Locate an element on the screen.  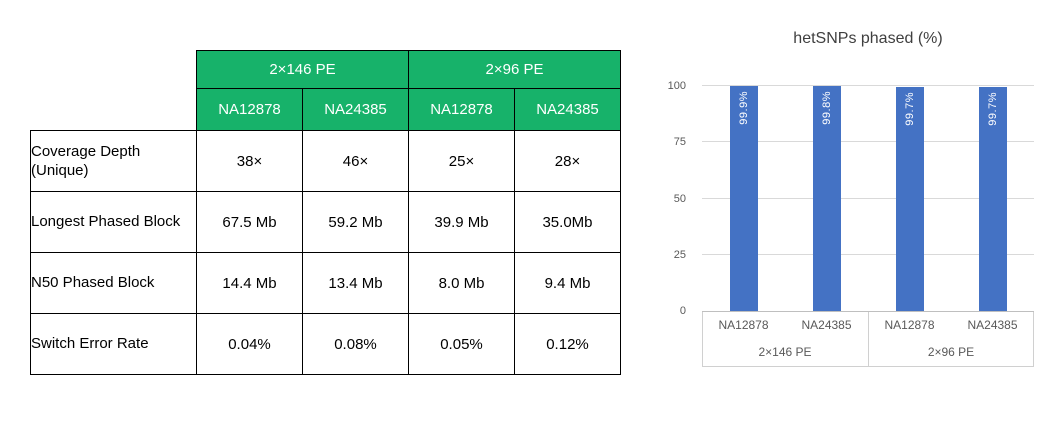
table-cell: 46× is located at coordinates (355, 161).